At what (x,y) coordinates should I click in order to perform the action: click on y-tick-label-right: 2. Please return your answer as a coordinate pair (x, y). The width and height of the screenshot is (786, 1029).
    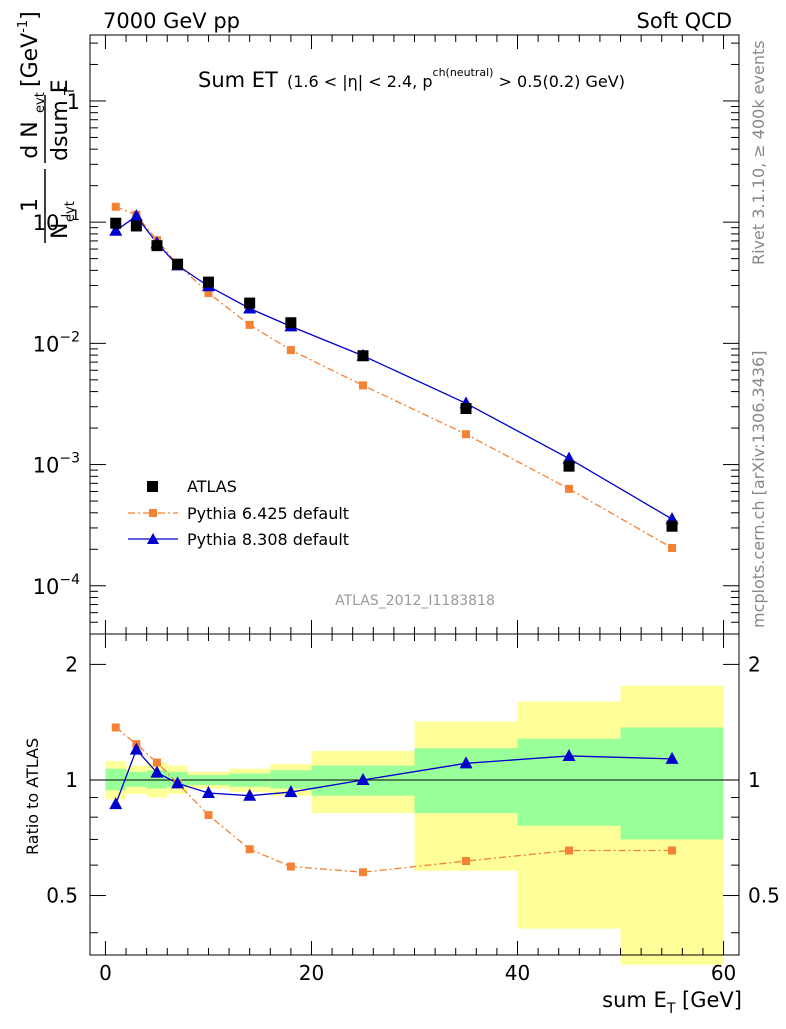
    Looking at the image, I should click on (754, 664).